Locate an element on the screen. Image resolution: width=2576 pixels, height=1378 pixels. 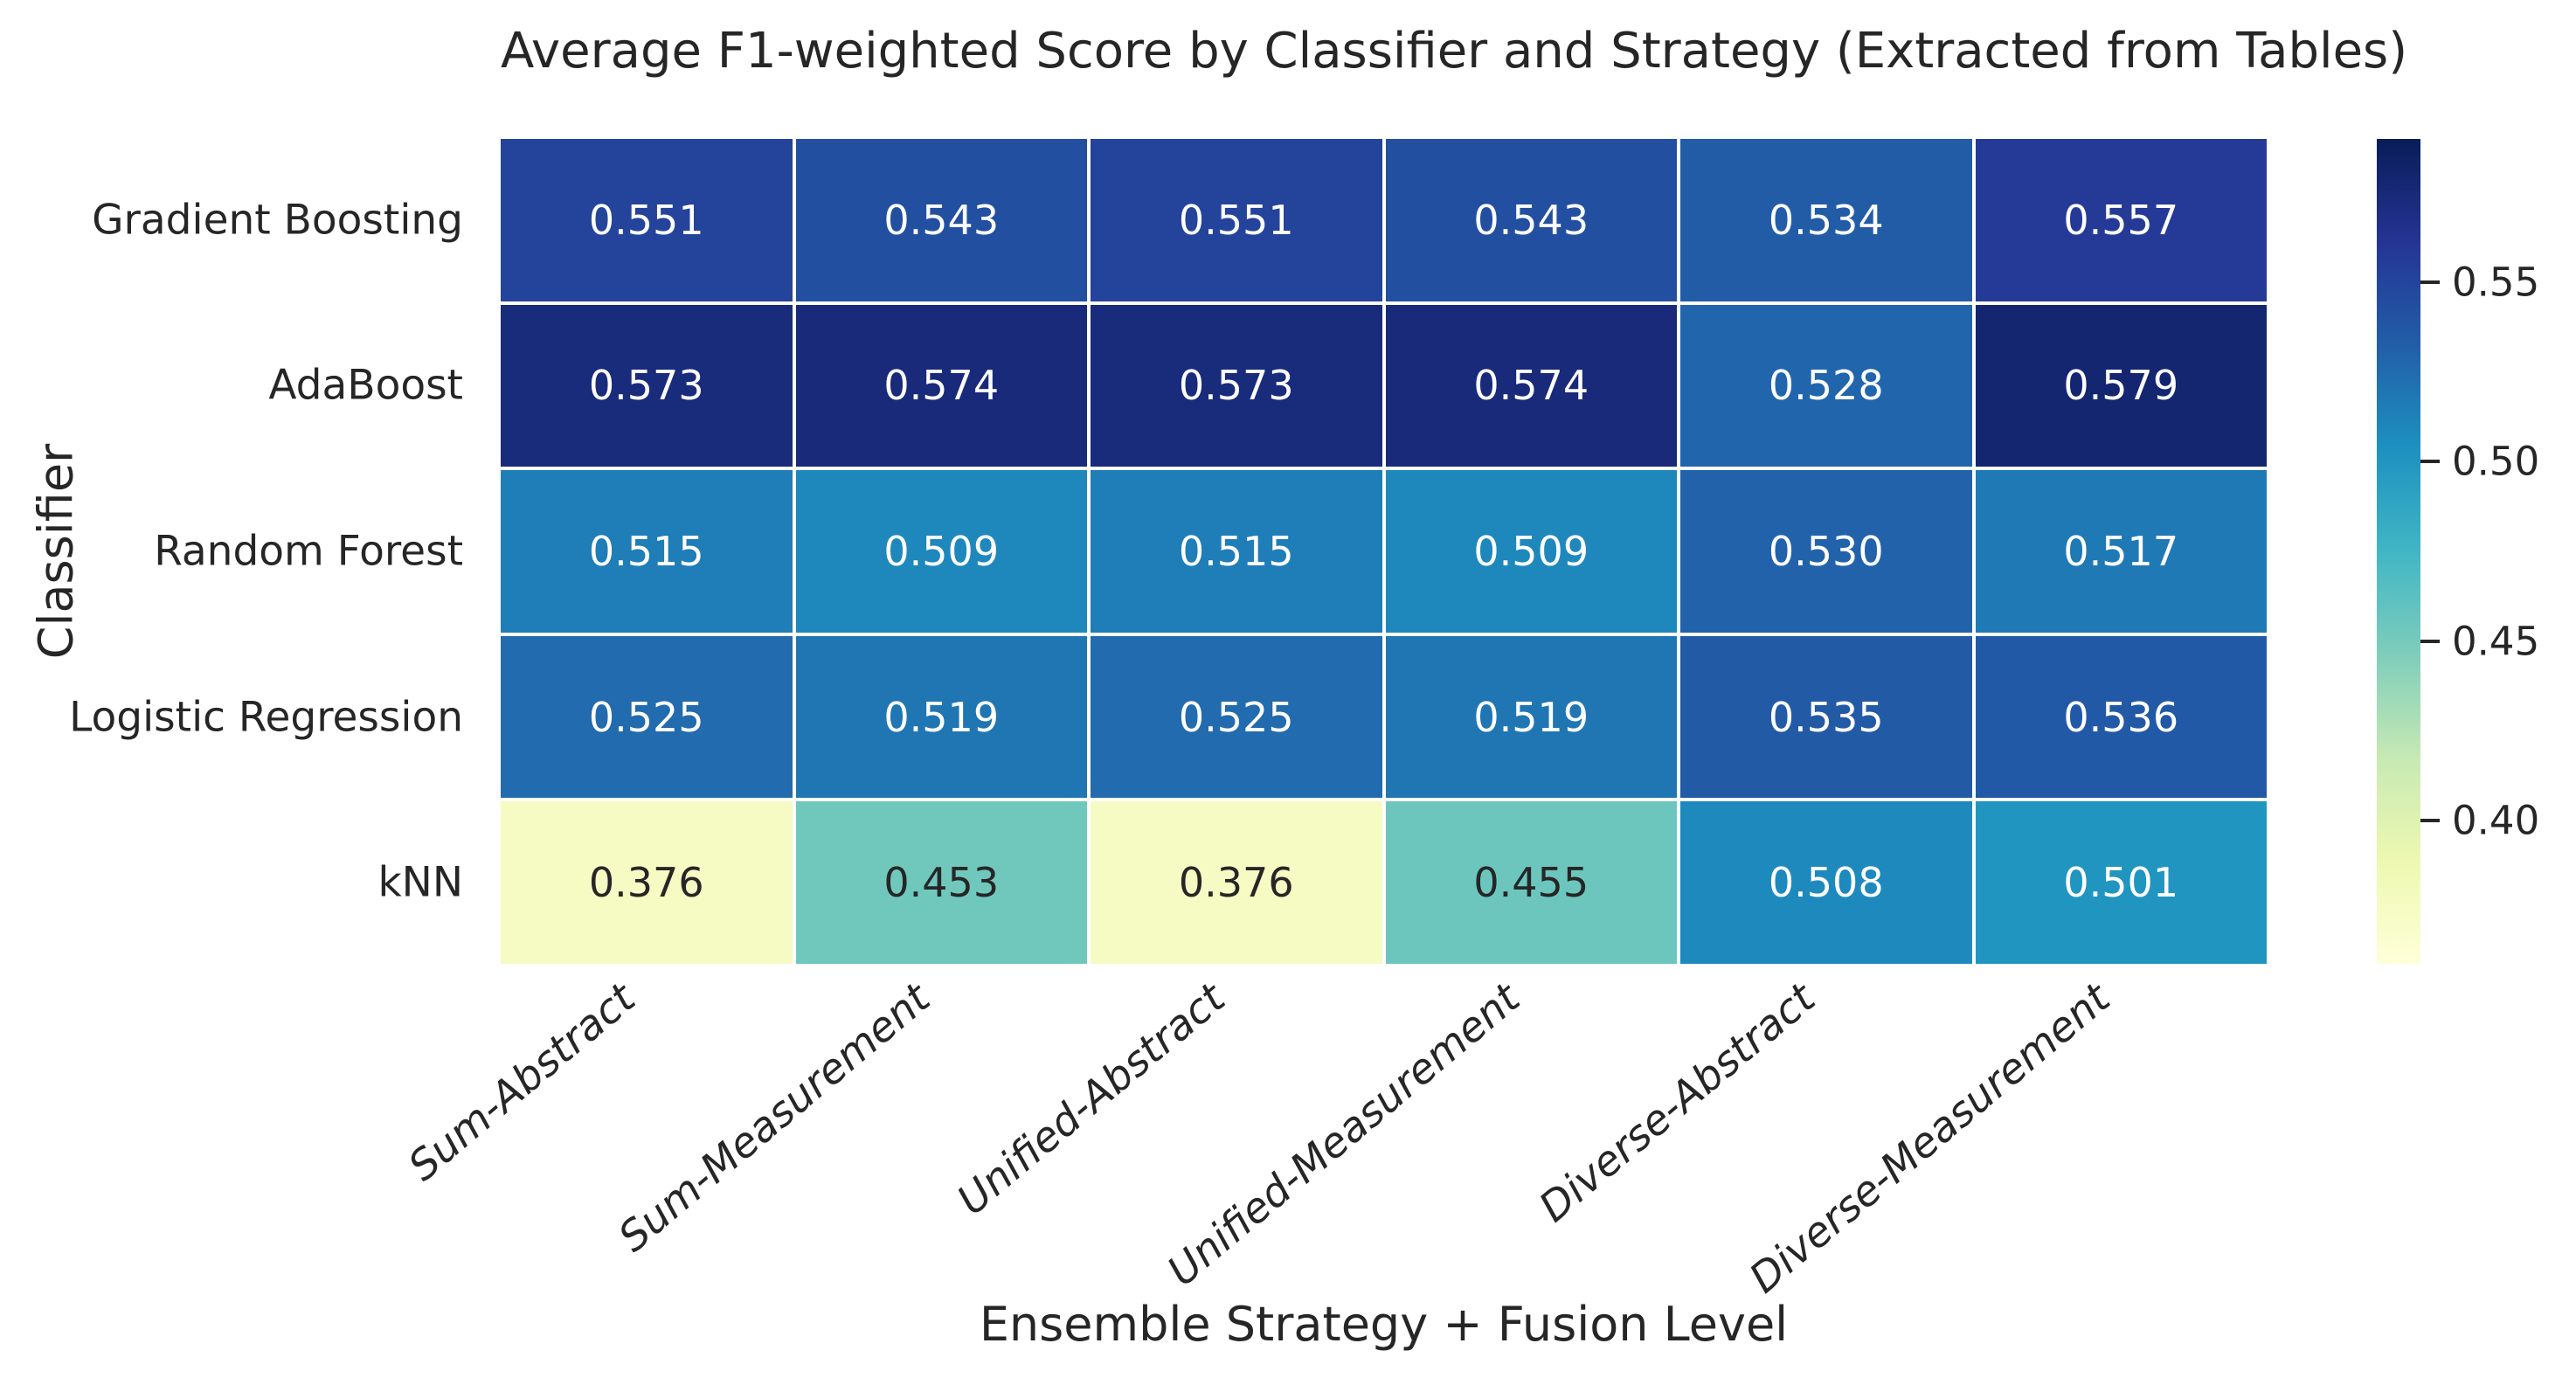
heatmap-cell: 0.534 is located at coordinates (1826, 220).